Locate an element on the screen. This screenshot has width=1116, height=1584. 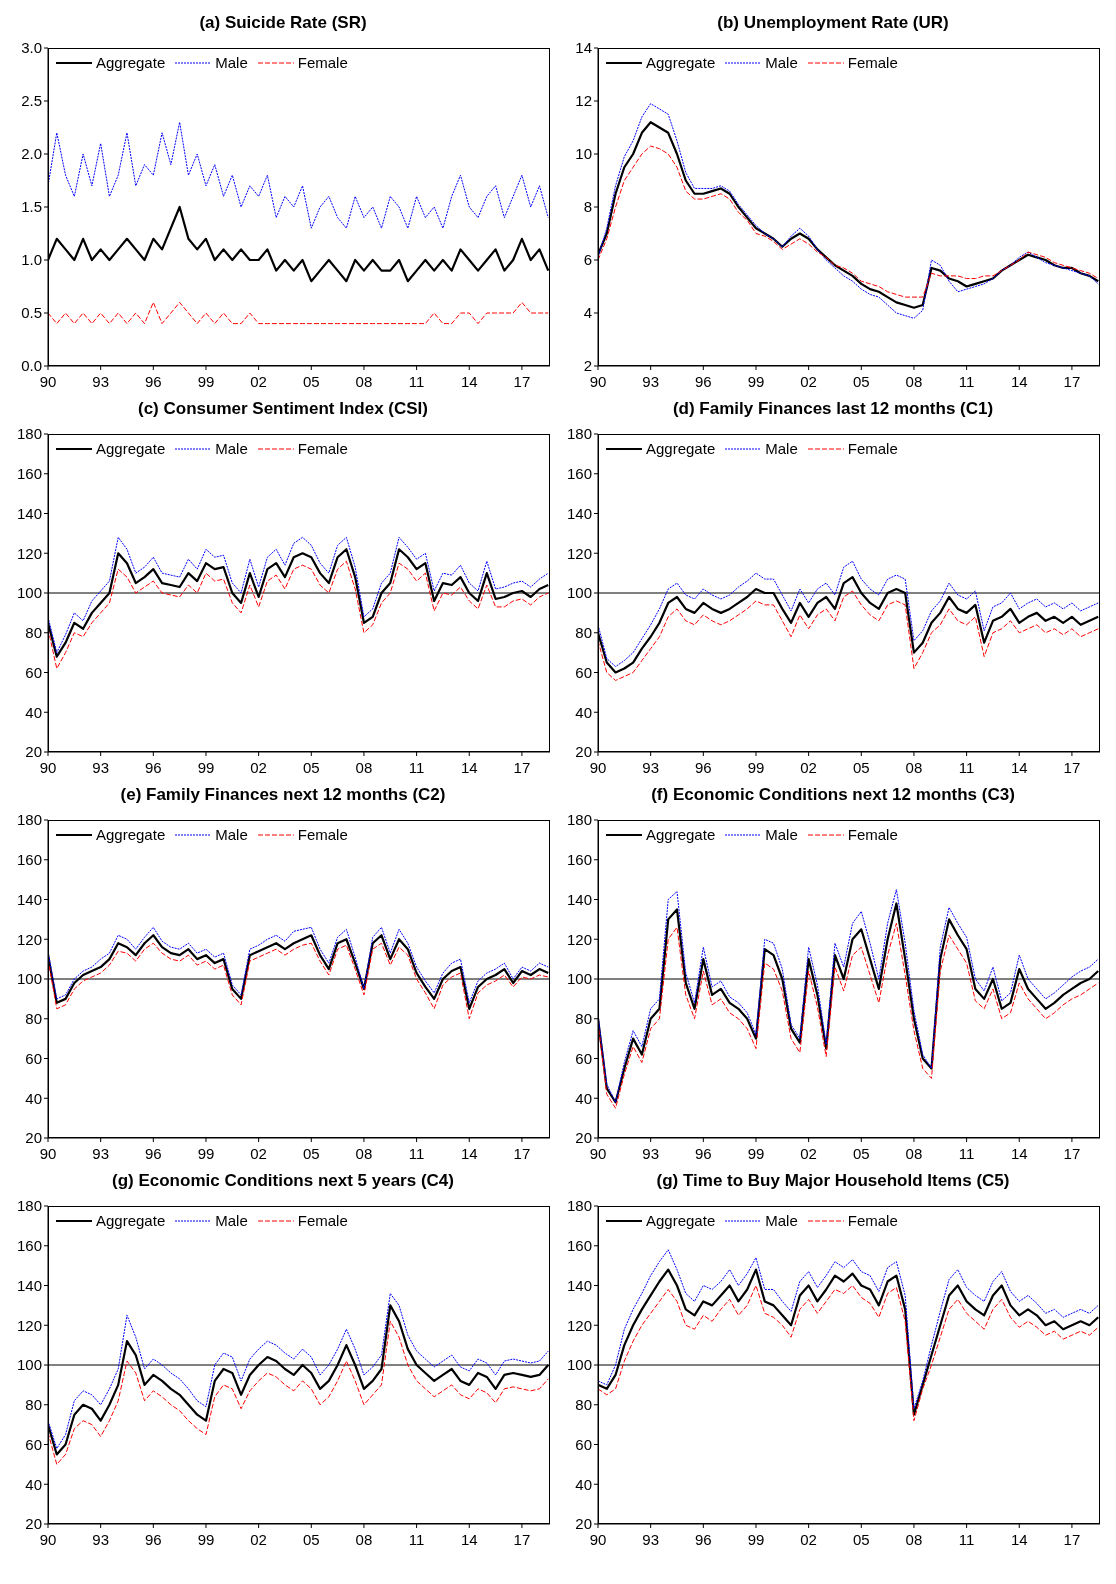
chart-title: (a) Suicide Rate (SR) is located at coordinates (283, 23).